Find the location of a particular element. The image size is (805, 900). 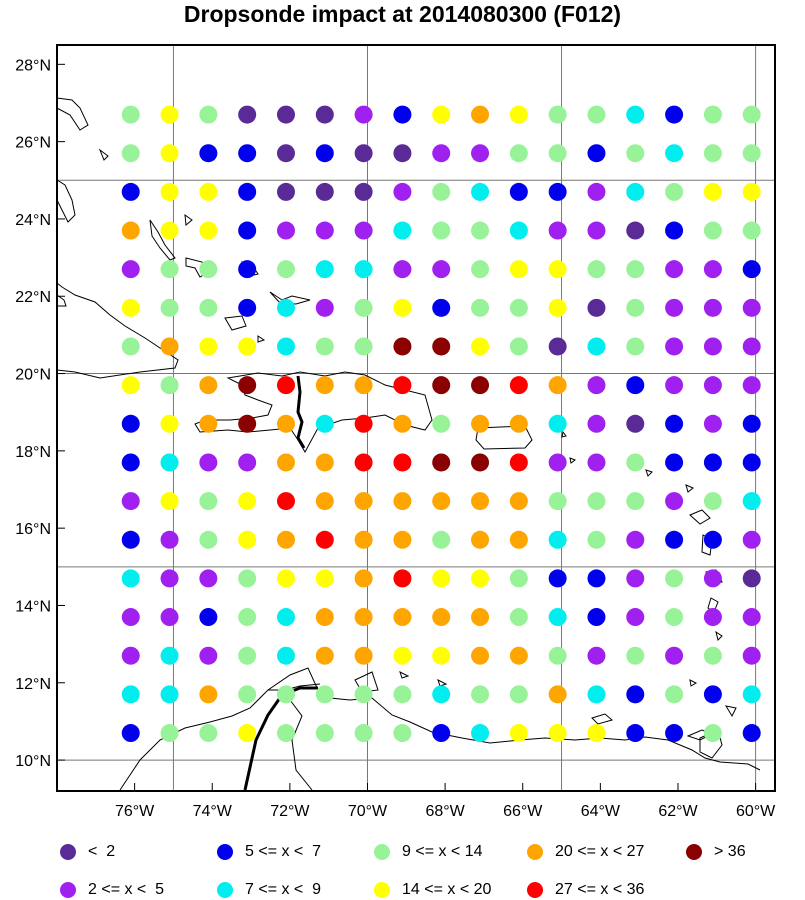

border-haiti-dr is located at coordinates (301, 412).